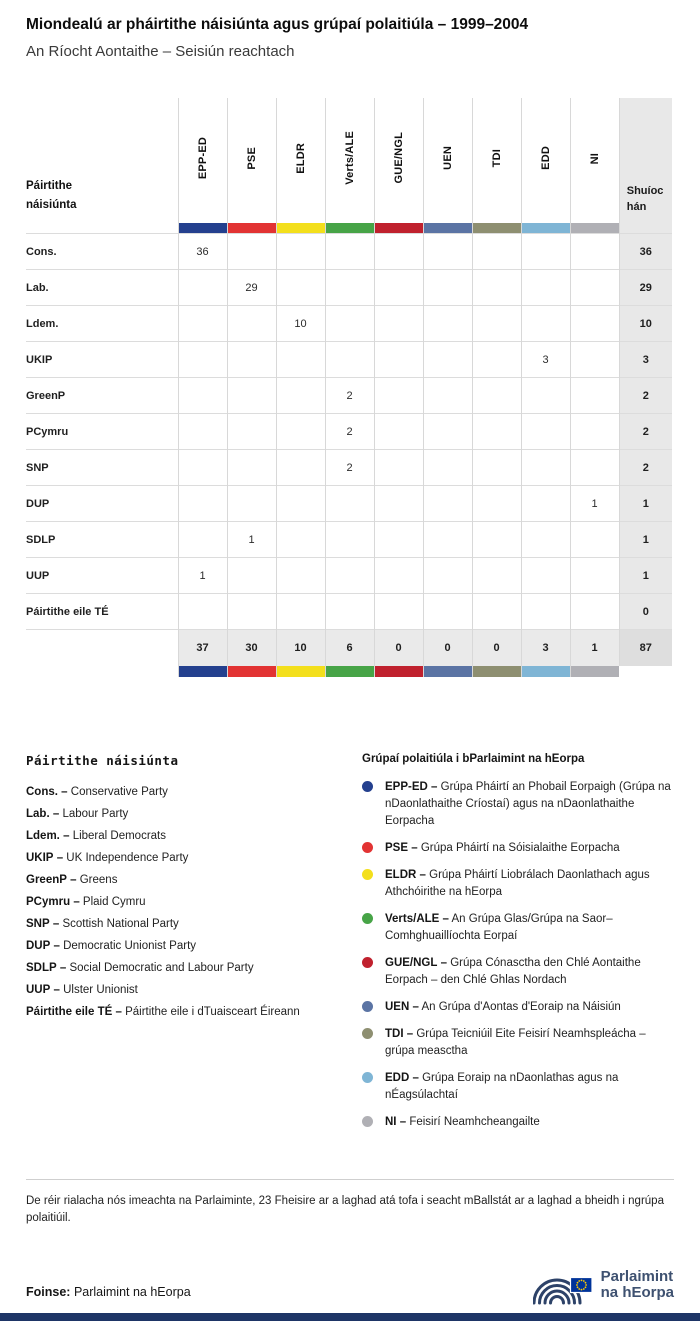 The image size is (700, 1321). I want to click on row-total: 1, so click(645, 575).